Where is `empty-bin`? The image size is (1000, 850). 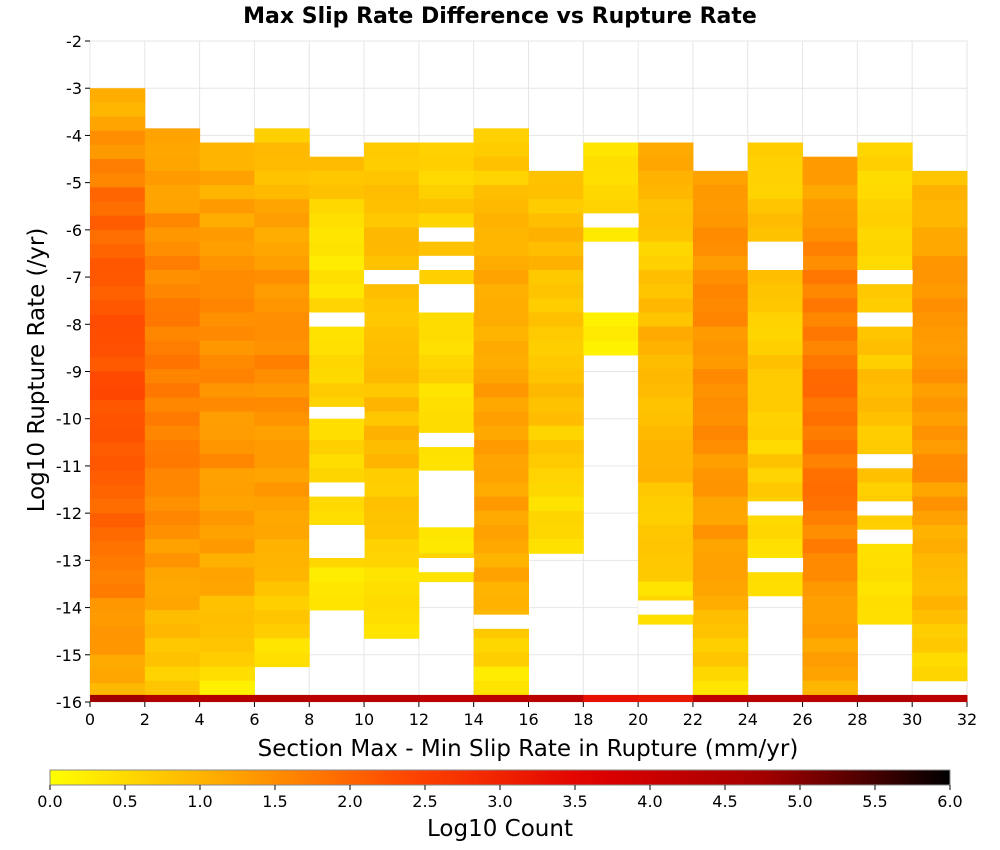
empty-bin is located at coordinates (775, 255).